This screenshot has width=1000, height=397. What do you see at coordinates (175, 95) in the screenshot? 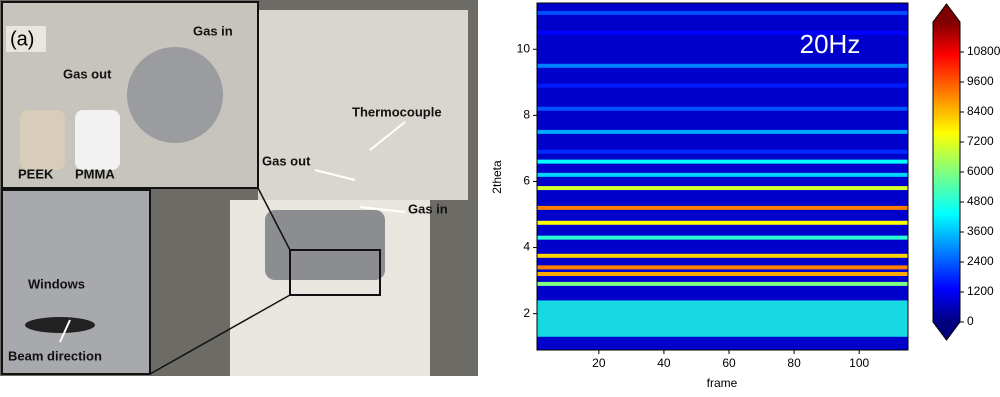
I see `flange` at bounding box center [175, 95].